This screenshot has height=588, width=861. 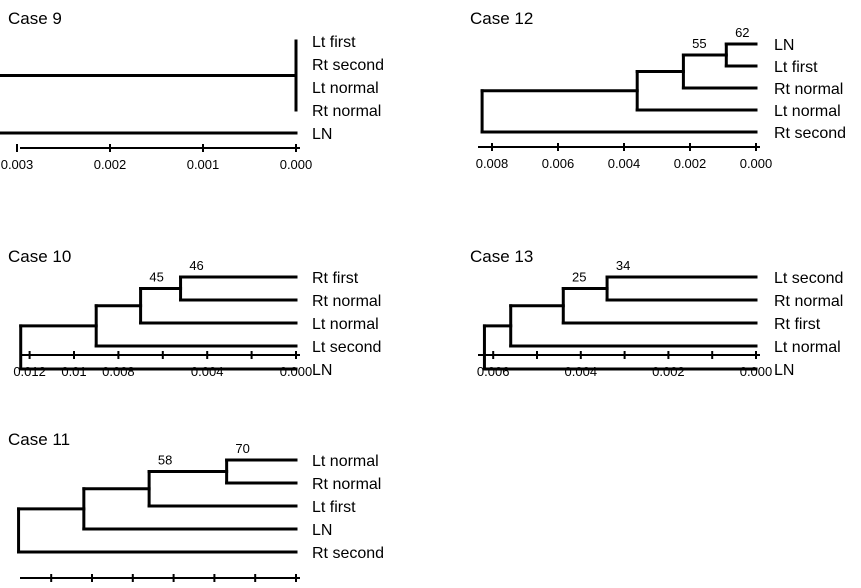 What do you see at coordinates (156, 277) in the screenshot?
I see `bootstrap-value: 45` at bounding box center [156, 277].